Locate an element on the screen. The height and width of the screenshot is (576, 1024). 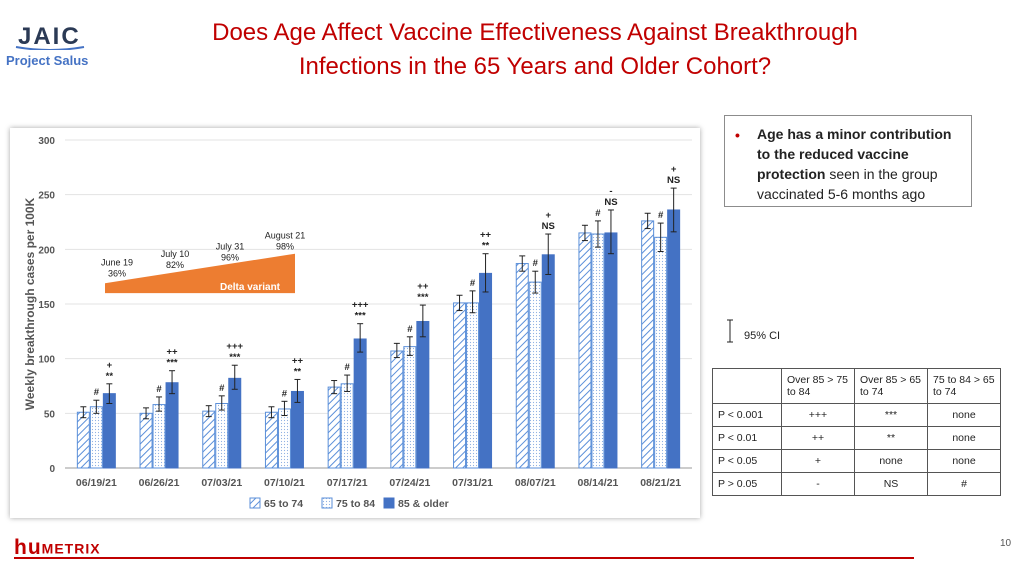
table-header-cell: Over 85 > 75 to 84 is located at coordinates (818, 386).